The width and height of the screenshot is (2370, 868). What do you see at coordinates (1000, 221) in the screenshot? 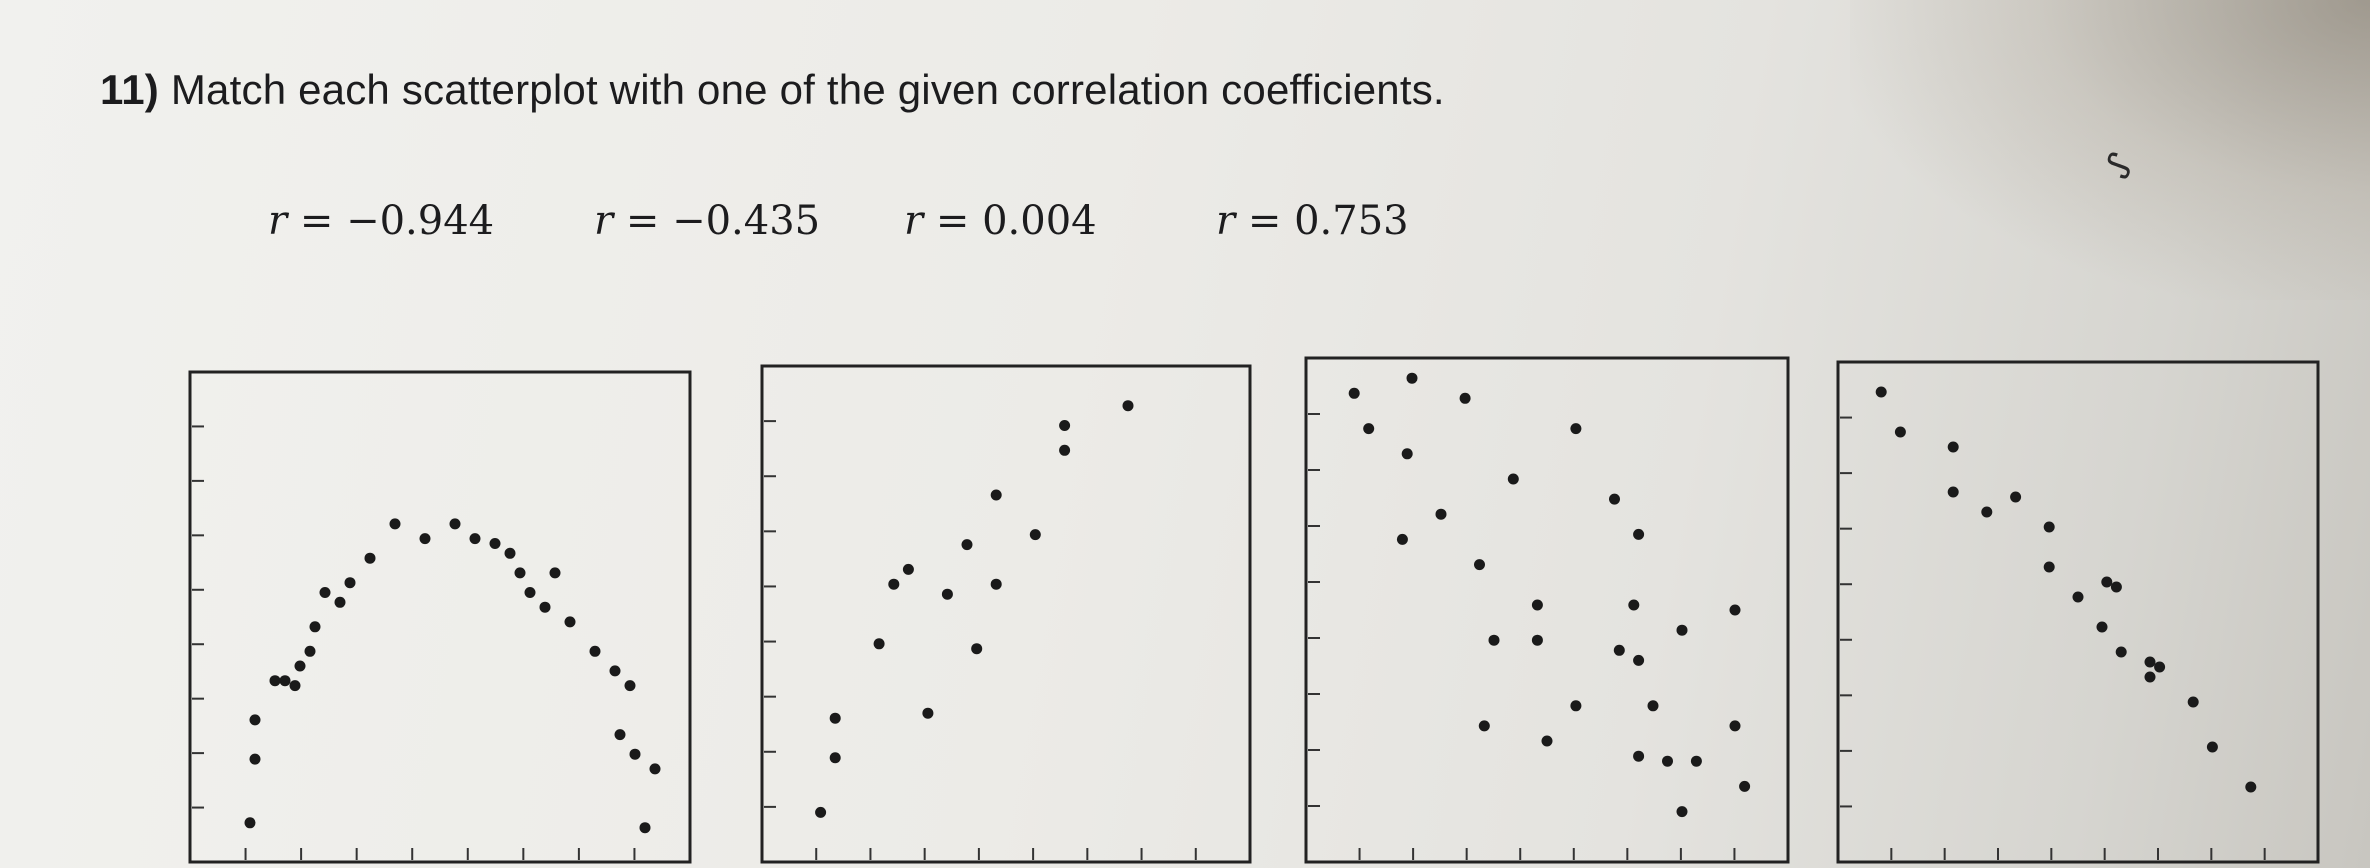
I see `coefficient-3: r = 0.004` at bounding box center [1000, 221].